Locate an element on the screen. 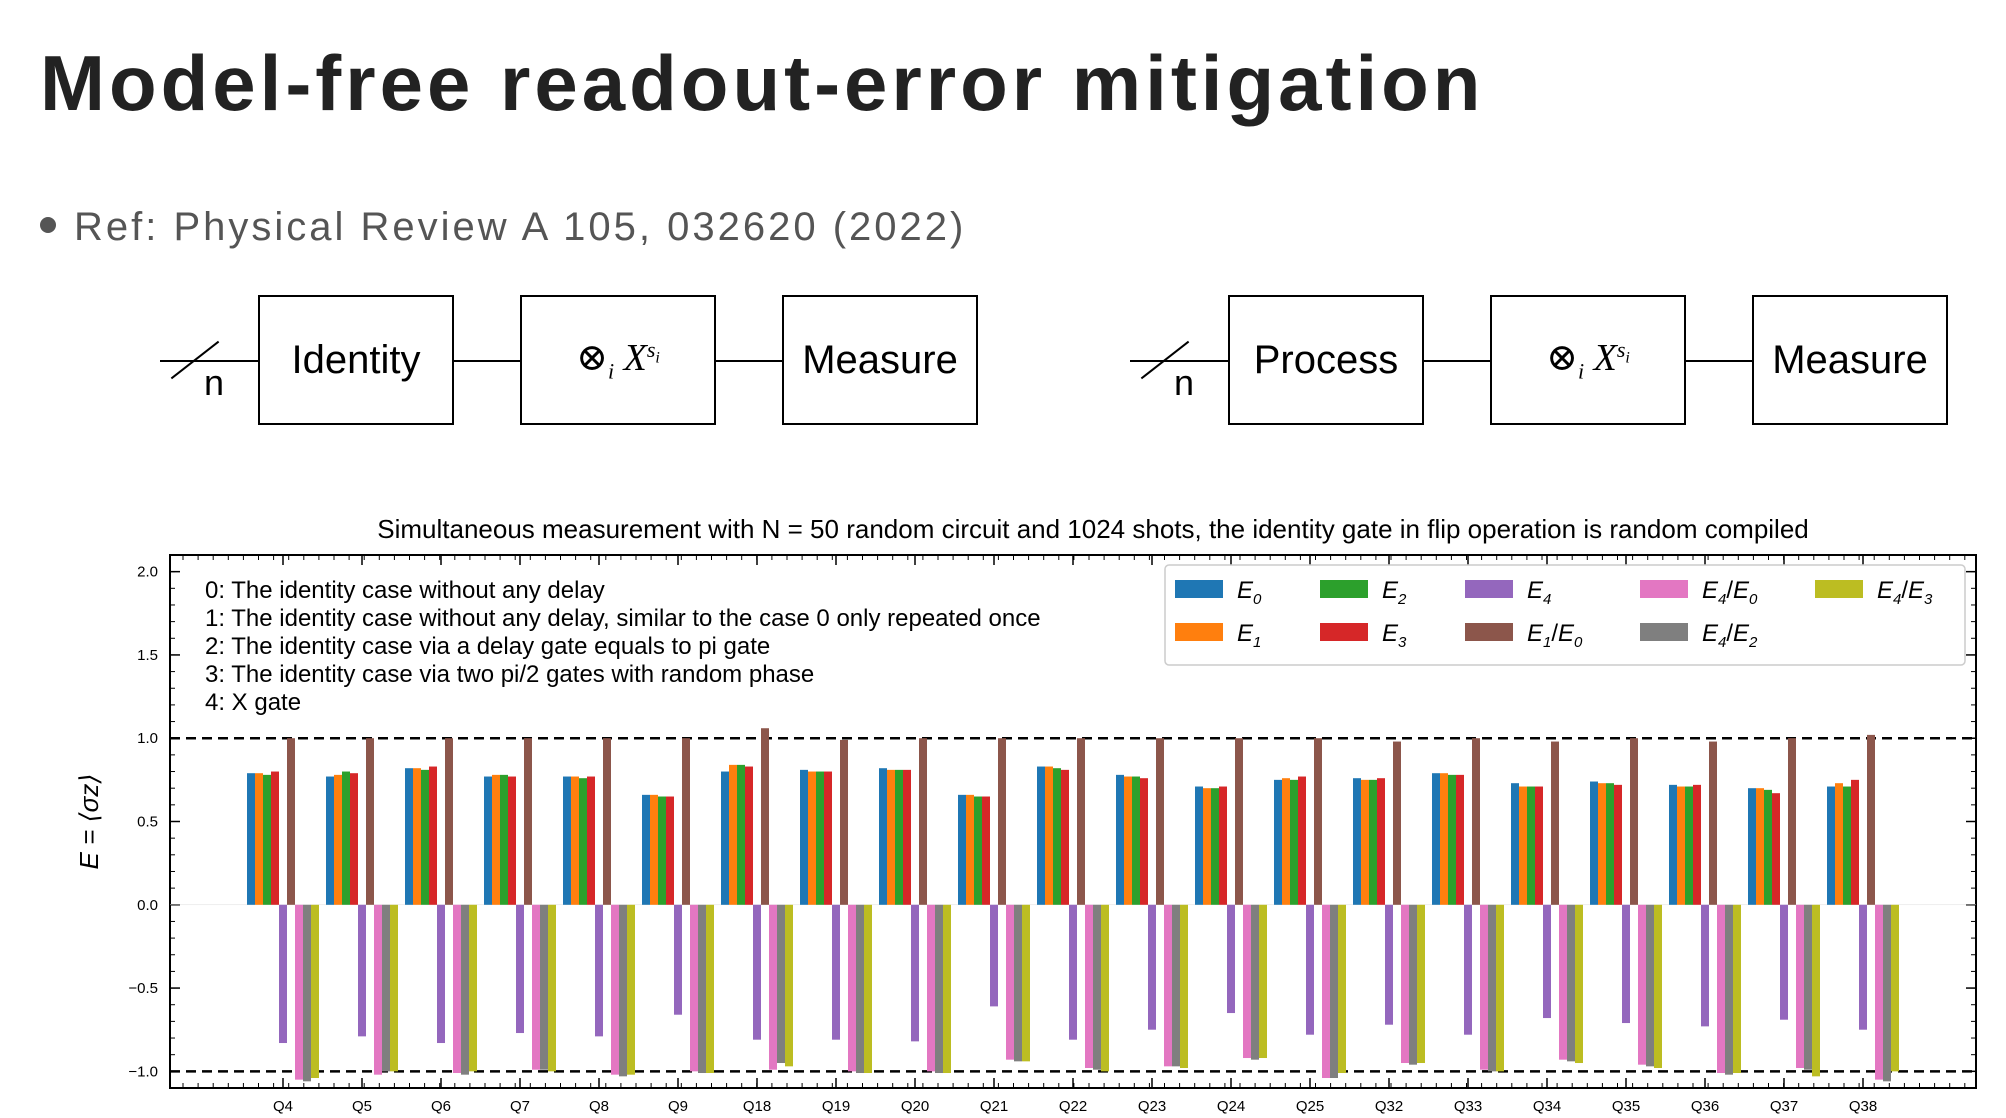 This screenshot has width=2006, height=1118. y-tick-label: 1.5 is located at coordinates (147, 655).